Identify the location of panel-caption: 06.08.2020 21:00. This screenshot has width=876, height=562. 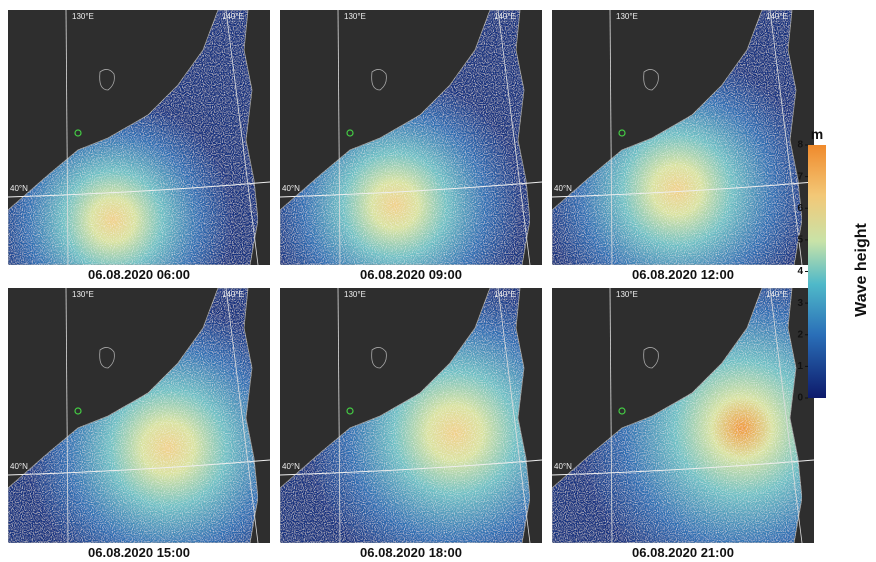
(683, 552).